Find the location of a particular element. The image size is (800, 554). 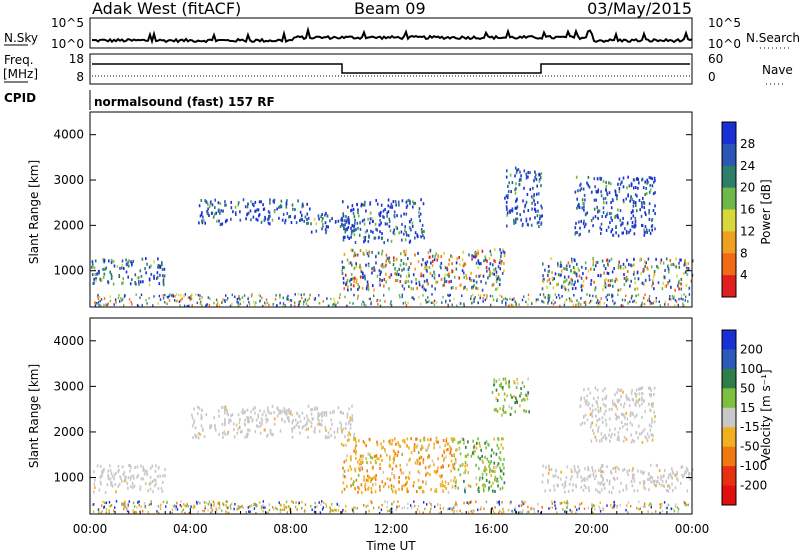

velocity-ytick-label: 1000 is located at coordinates (68, 478).